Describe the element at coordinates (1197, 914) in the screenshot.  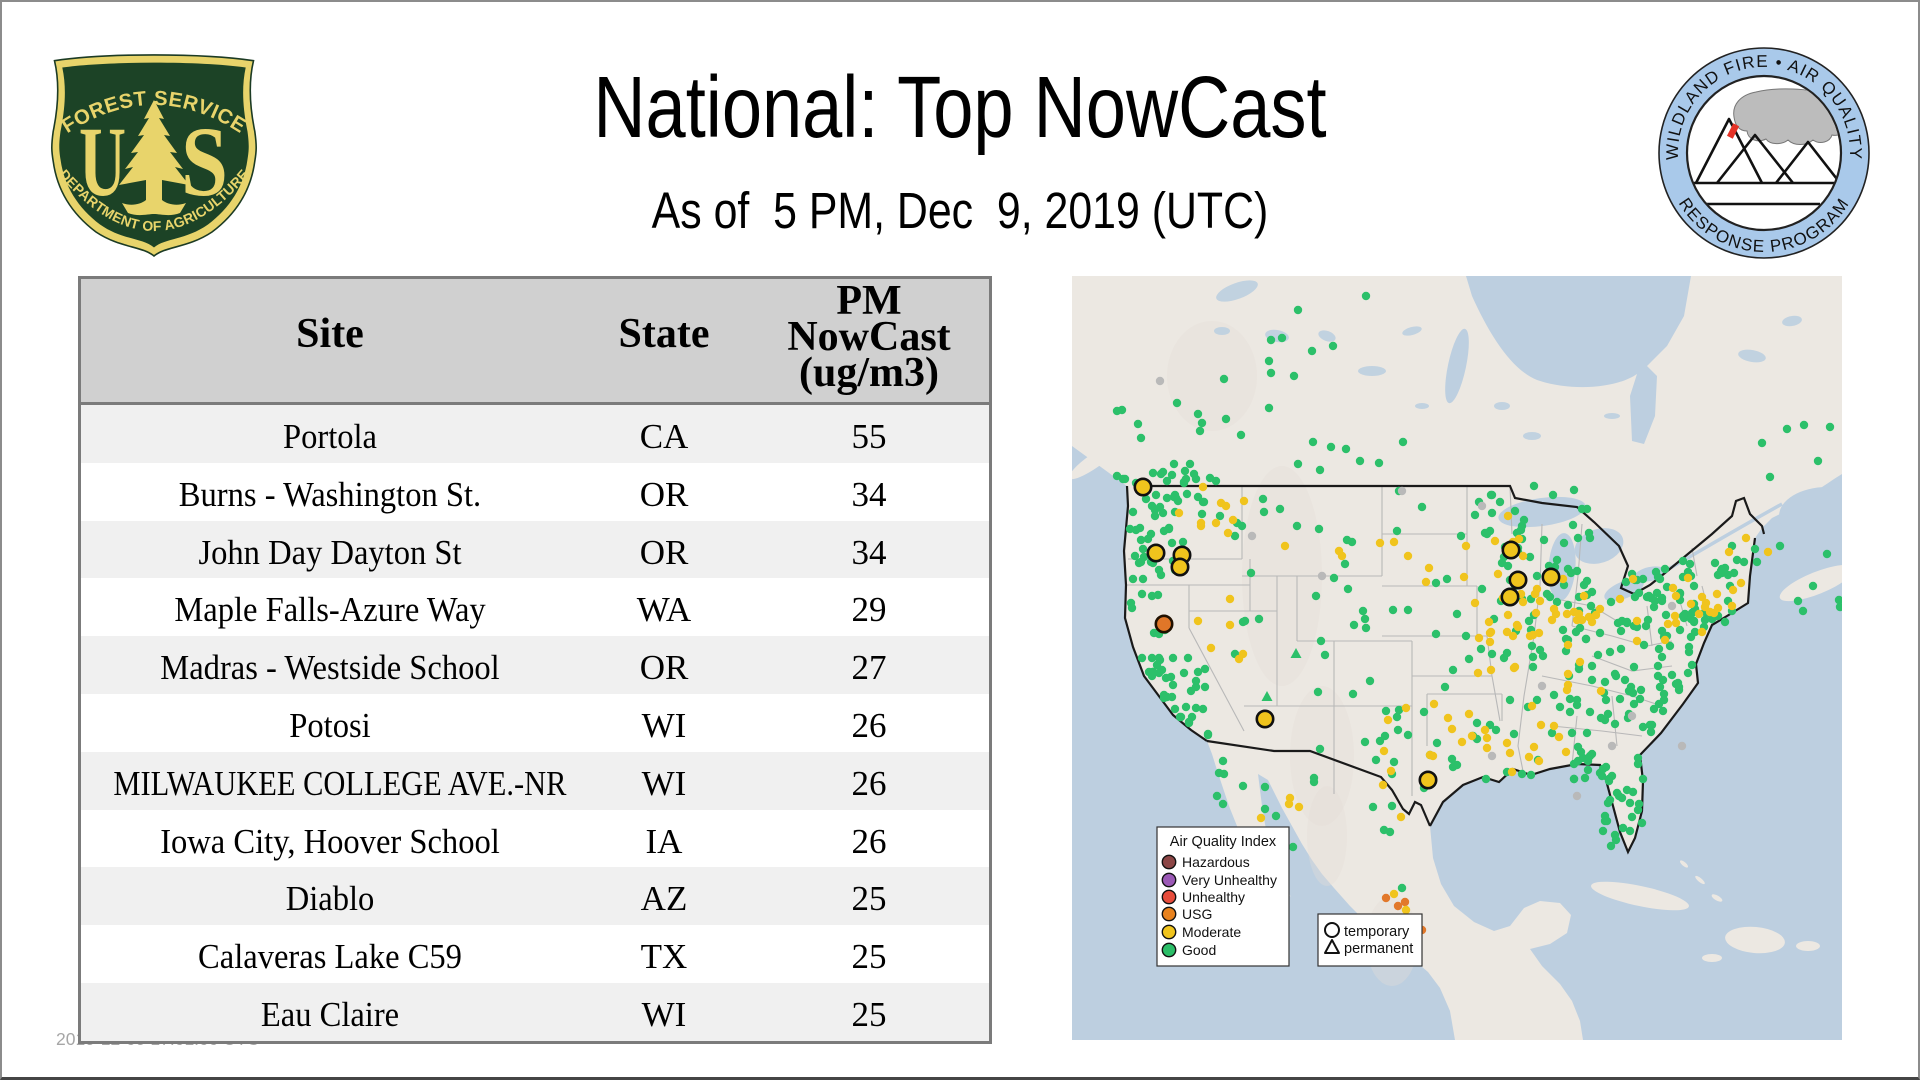
I see `svg-text: USG` at that location.